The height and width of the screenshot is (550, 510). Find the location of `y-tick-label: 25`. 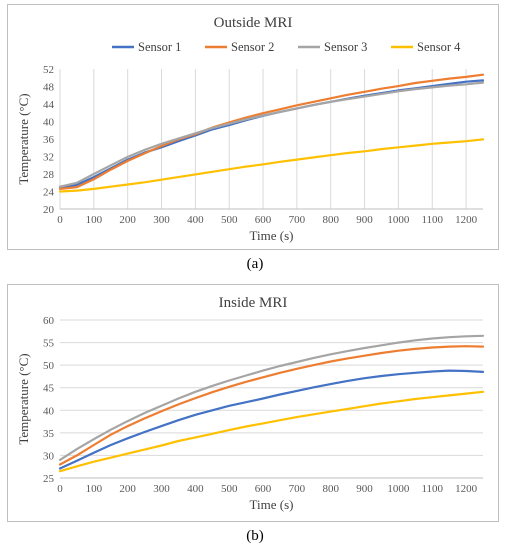

y-tick-label: 25 is located at coordinates (49, 479).